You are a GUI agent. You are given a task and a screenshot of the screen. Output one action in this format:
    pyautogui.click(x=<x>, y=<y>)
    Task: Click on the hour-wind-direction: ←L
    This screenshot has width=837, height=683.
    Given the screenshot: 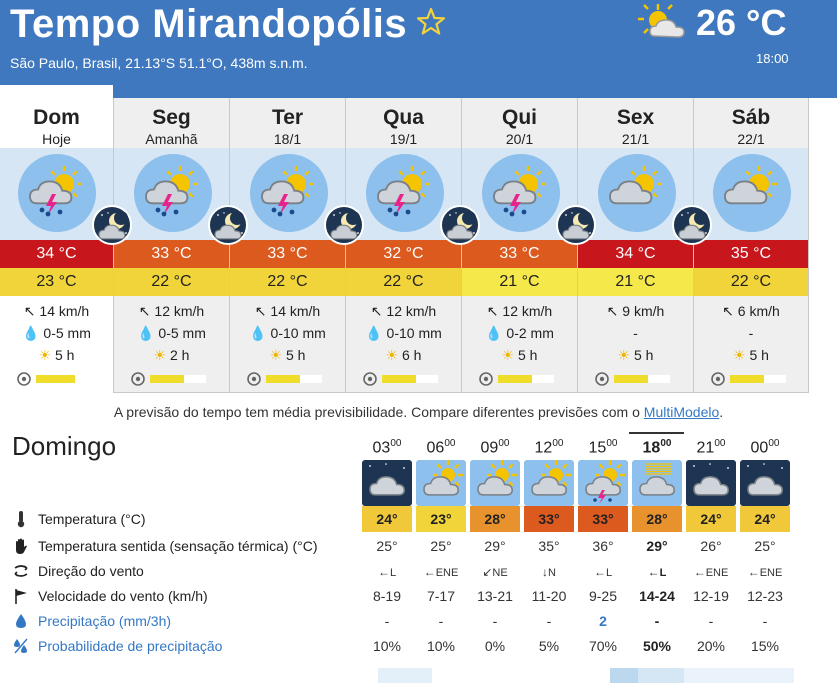 What is the action you would take?
    pyautogui.click(x=387, y=572)
    